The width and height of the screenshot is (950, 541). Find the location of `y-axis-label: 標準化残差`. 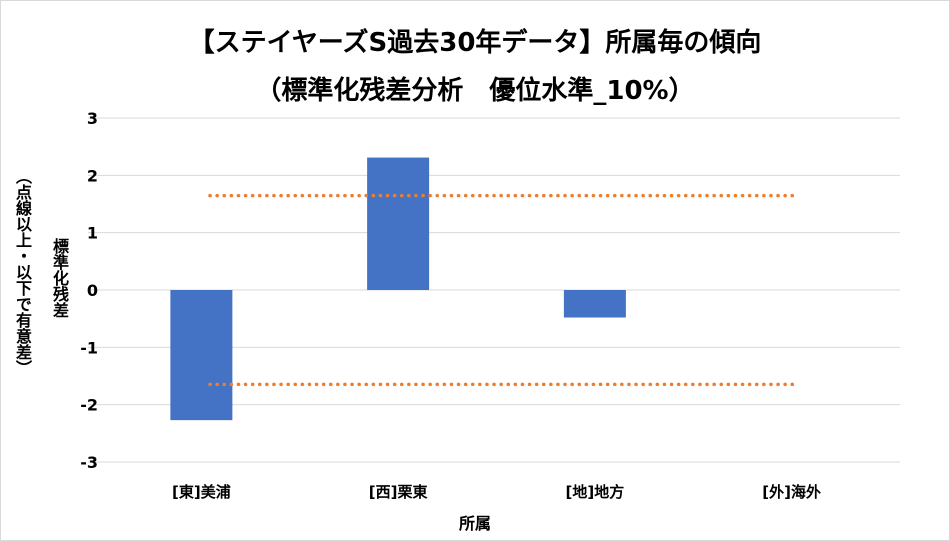

y-axis-label: 標準化残差 is located at coordinates (59, 278).